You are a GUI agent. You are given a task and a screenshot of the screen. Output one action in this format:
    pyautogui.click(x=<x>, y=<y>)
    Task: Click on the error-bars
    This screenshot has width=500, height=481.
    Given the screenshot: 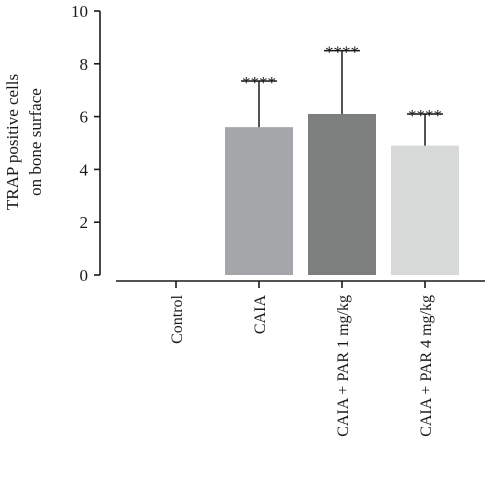 What is the action you would take?
    pyautogui.click(x=342, y=97)
    